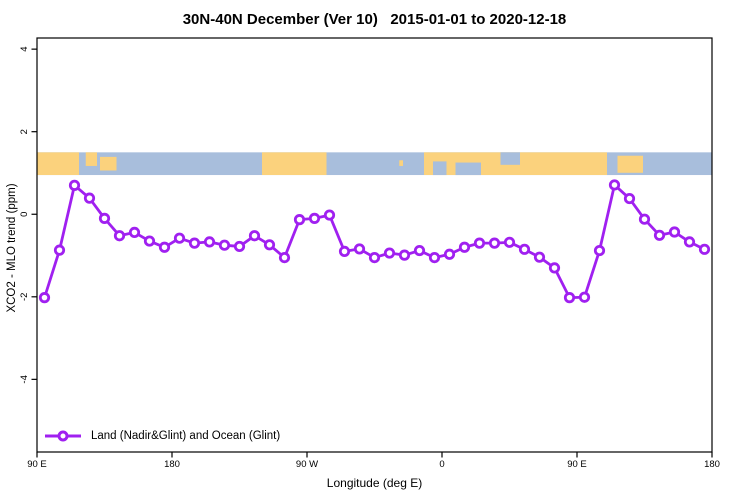 Image resolution: width=750 pixels, height=500 pixels. I want to click on map-water-east-mediterranean, so click(468, 169).